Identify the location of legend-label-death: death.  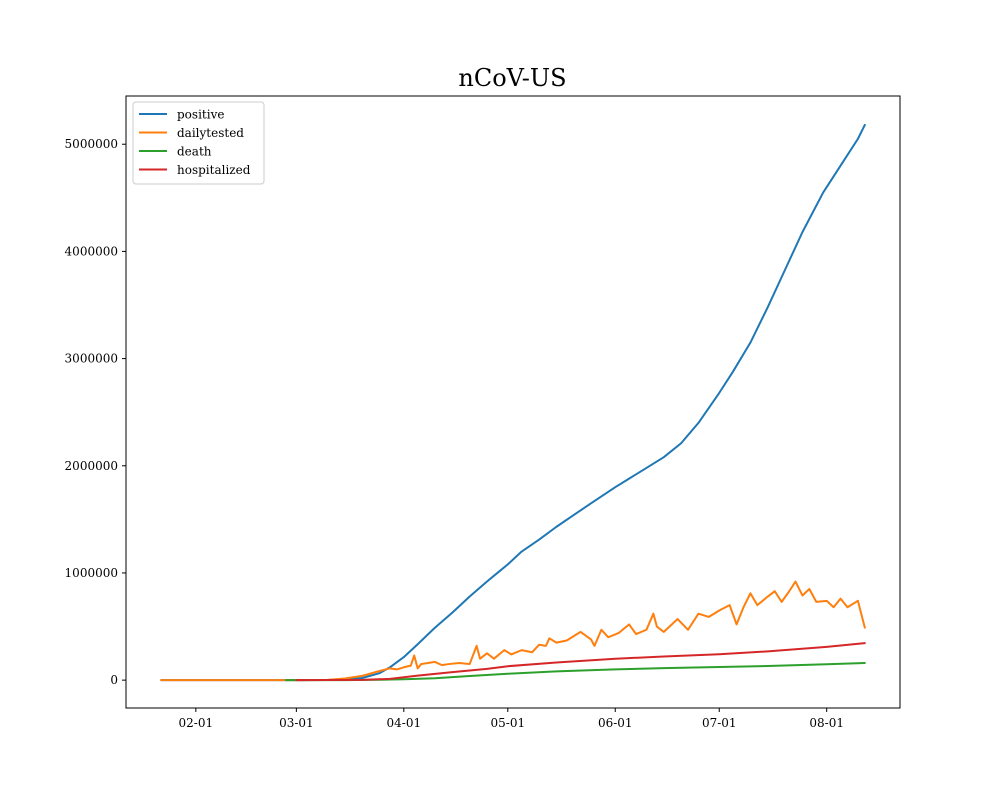
(194, 152).